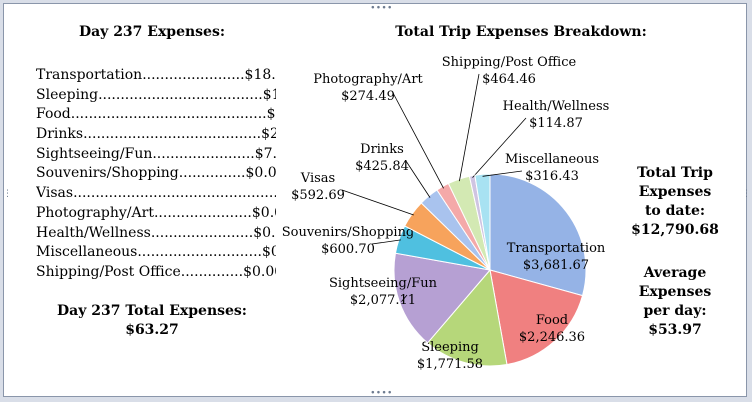 The height and width of the screenshot is (402, 752). I want to click on slice-label: Souvenirs/Shopping, so click(348, 232).